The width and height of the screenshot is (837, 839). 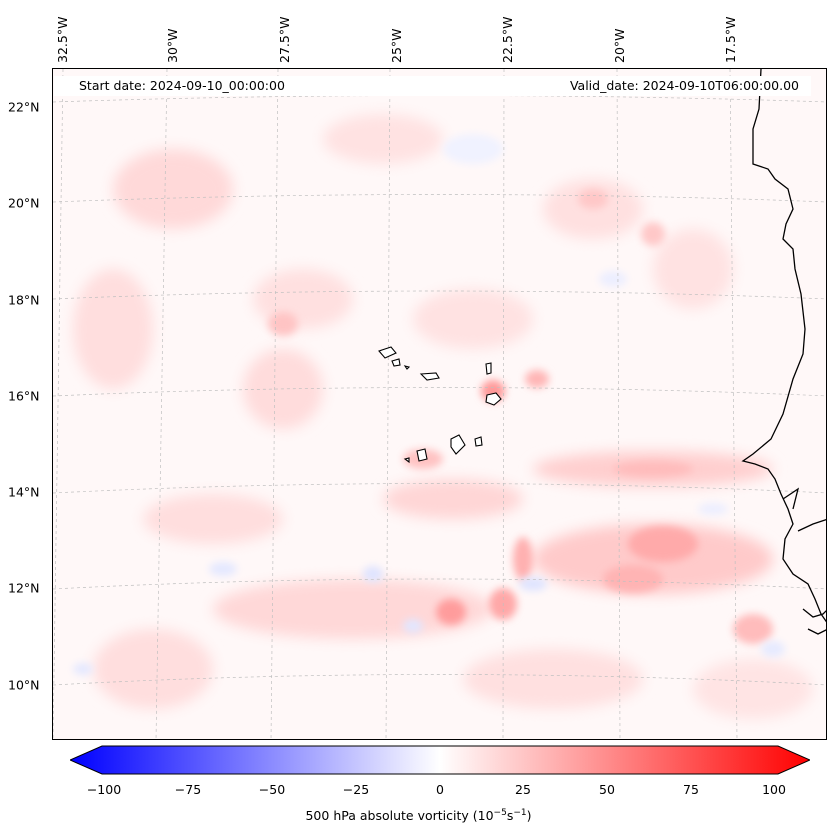 I want to click on colorbar, so click(x=440, y=760).